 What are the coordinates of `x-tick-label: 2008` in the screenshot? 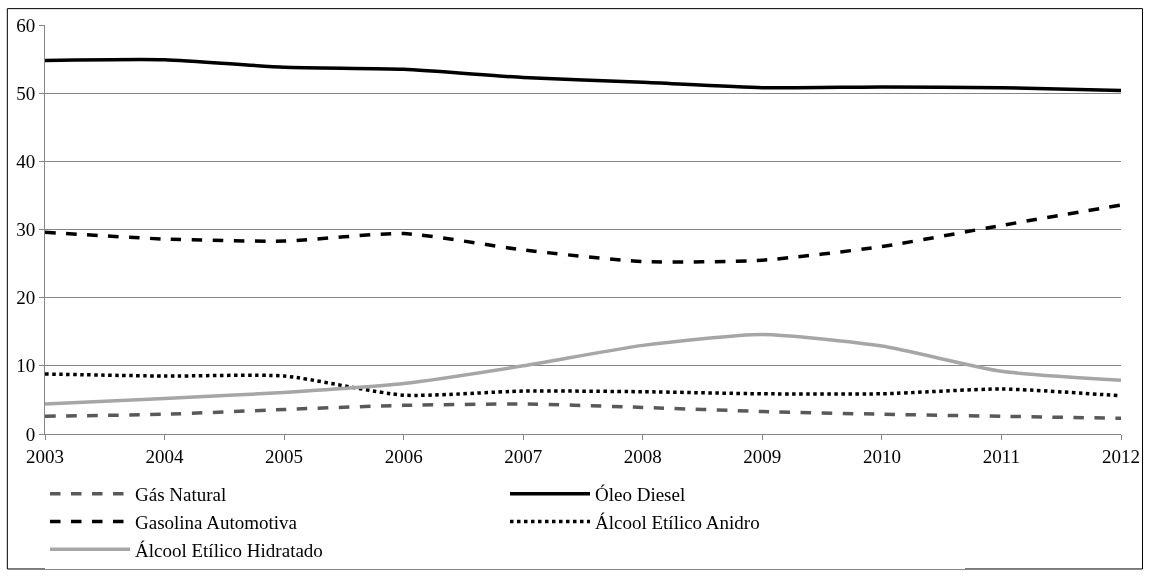 It's located at (642, 456).